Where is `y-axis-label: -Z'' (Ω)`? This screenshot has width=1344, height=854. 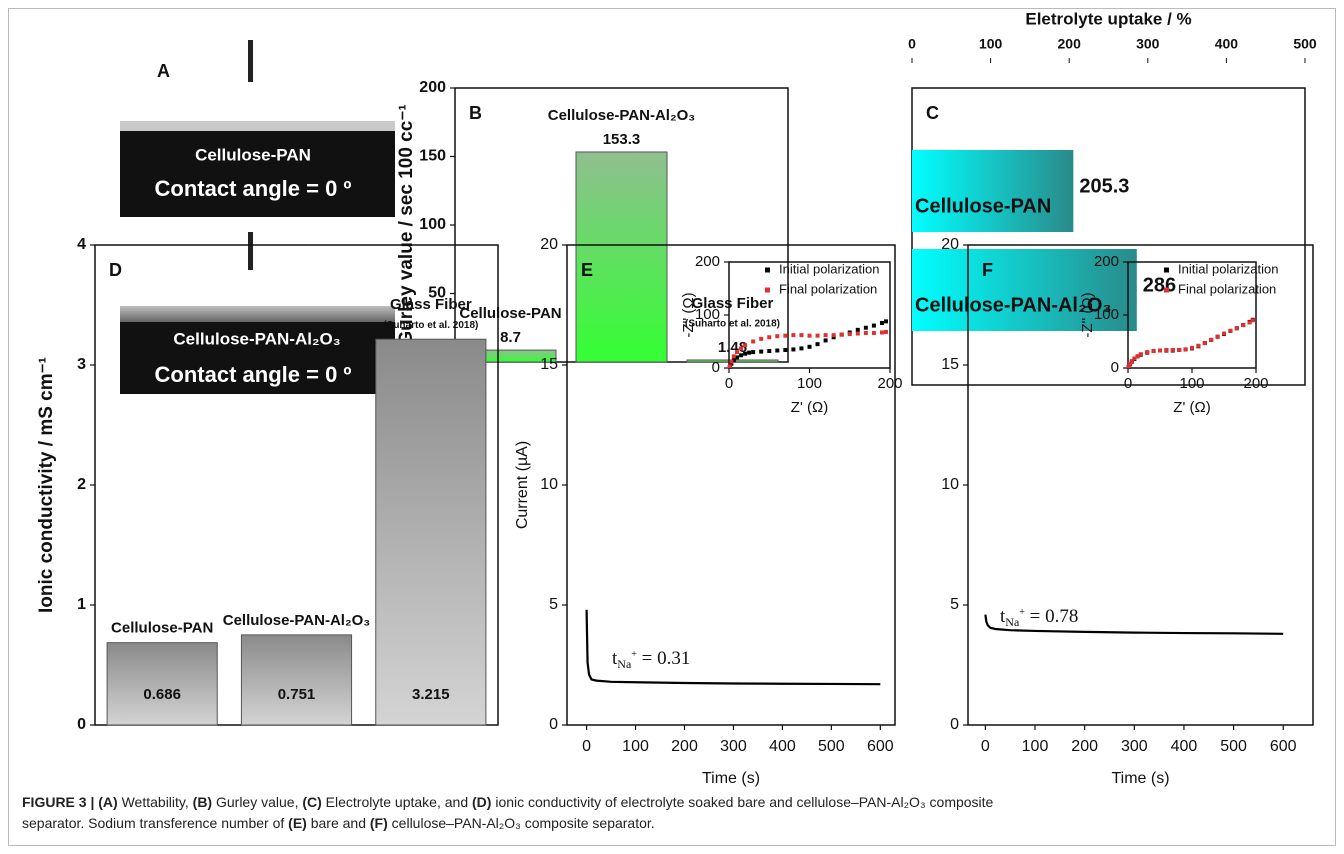 y-axis-label: -Z'' (Ω) is located at coordinates (1087, 314).